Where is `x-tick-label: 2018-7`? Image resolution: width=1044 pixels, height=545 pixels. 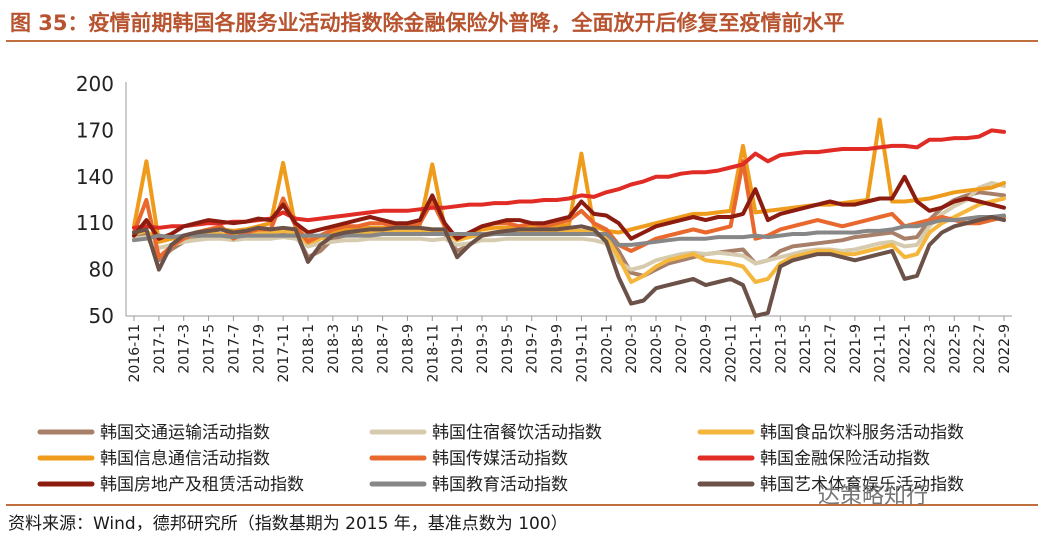 x-tick-label: 2018-7 is located at coordinates (384, 349).